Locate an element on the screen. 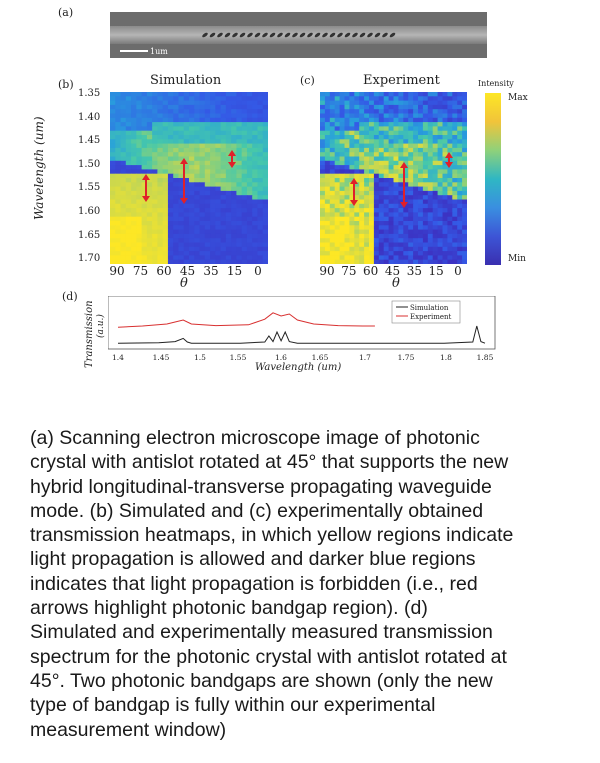  scalebar-label: 1um is located at coordinates (159, 51).